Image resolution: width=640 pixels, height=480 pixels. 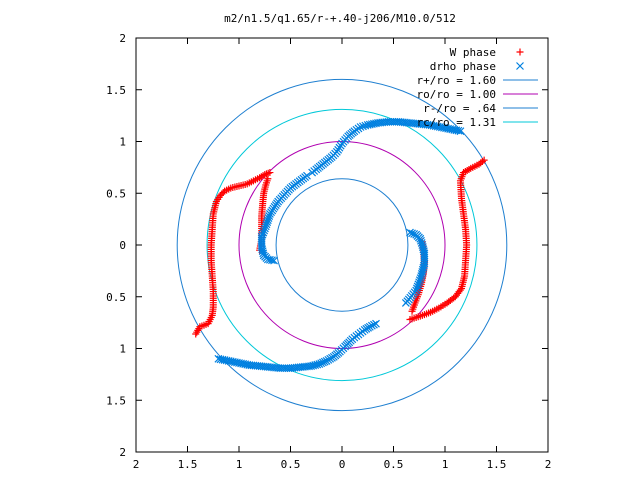 I want to click on y-tick-label: 0, so click(x=122, y=245).